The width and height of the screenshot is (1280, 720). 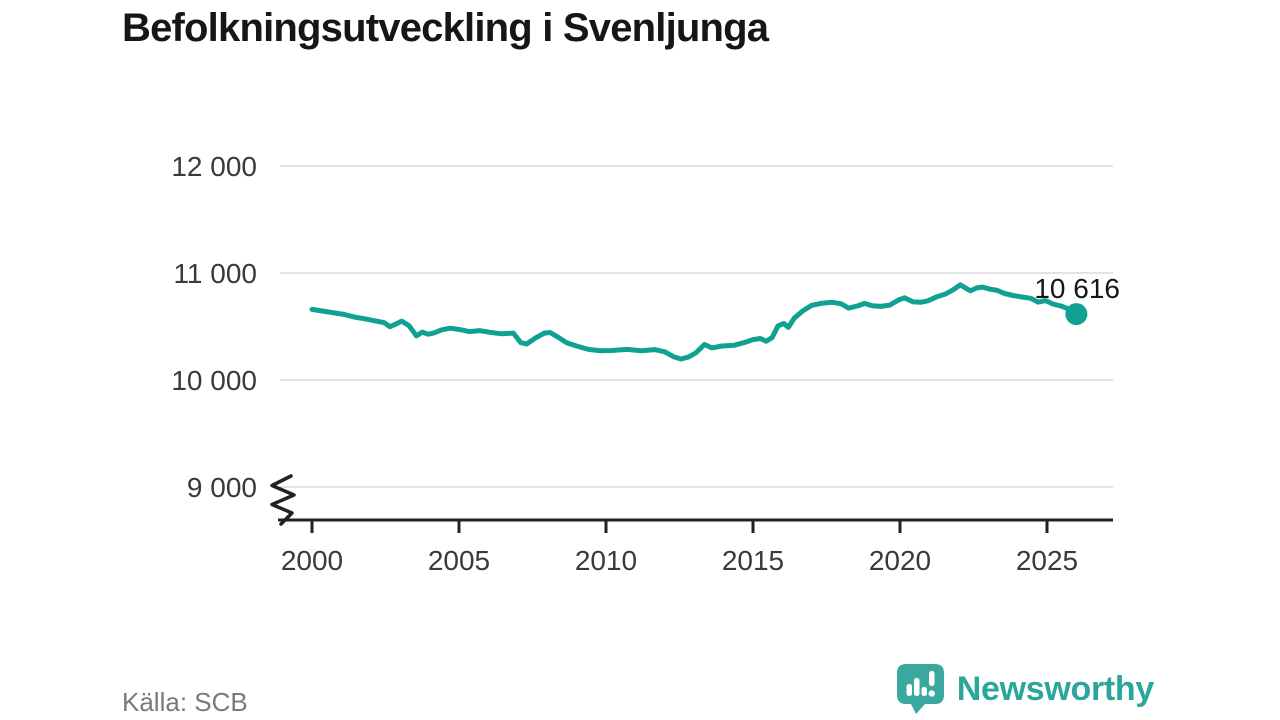 I want to click on axis-break-icon, so click(x=283, y=500).